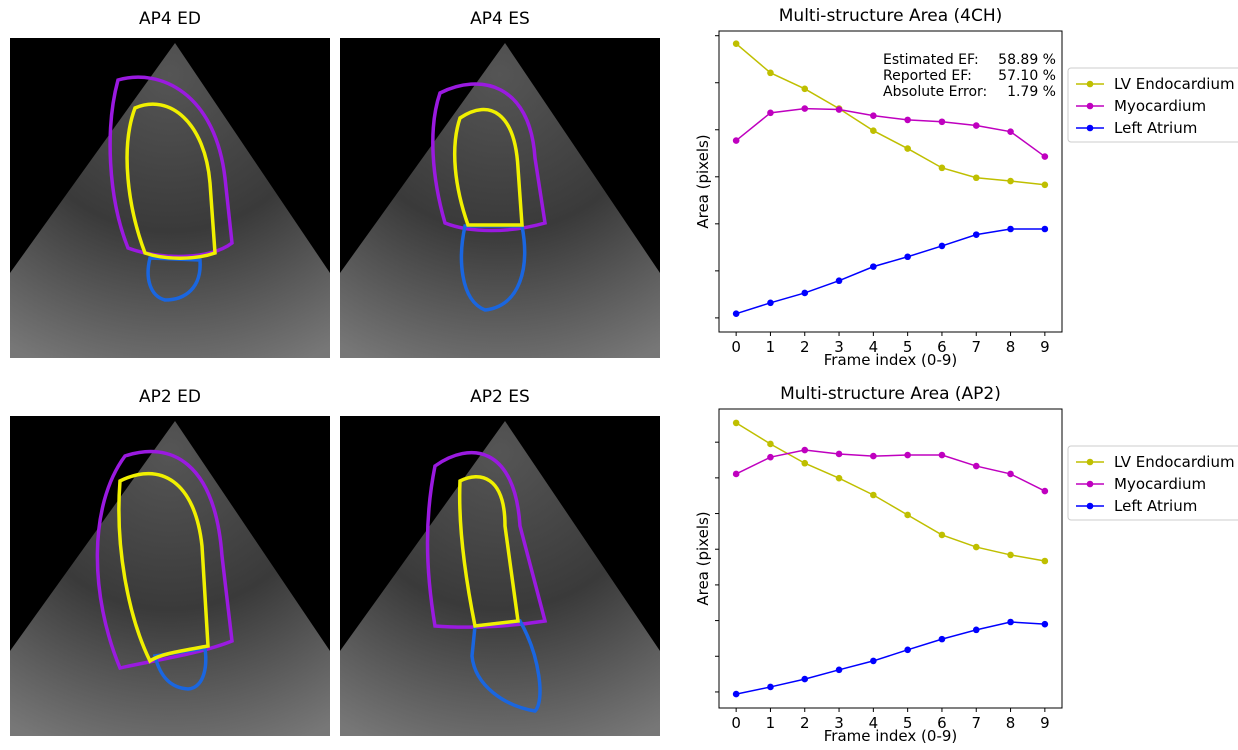  I want to click on annotation-label: Absolute Error:, so click(935, 92).